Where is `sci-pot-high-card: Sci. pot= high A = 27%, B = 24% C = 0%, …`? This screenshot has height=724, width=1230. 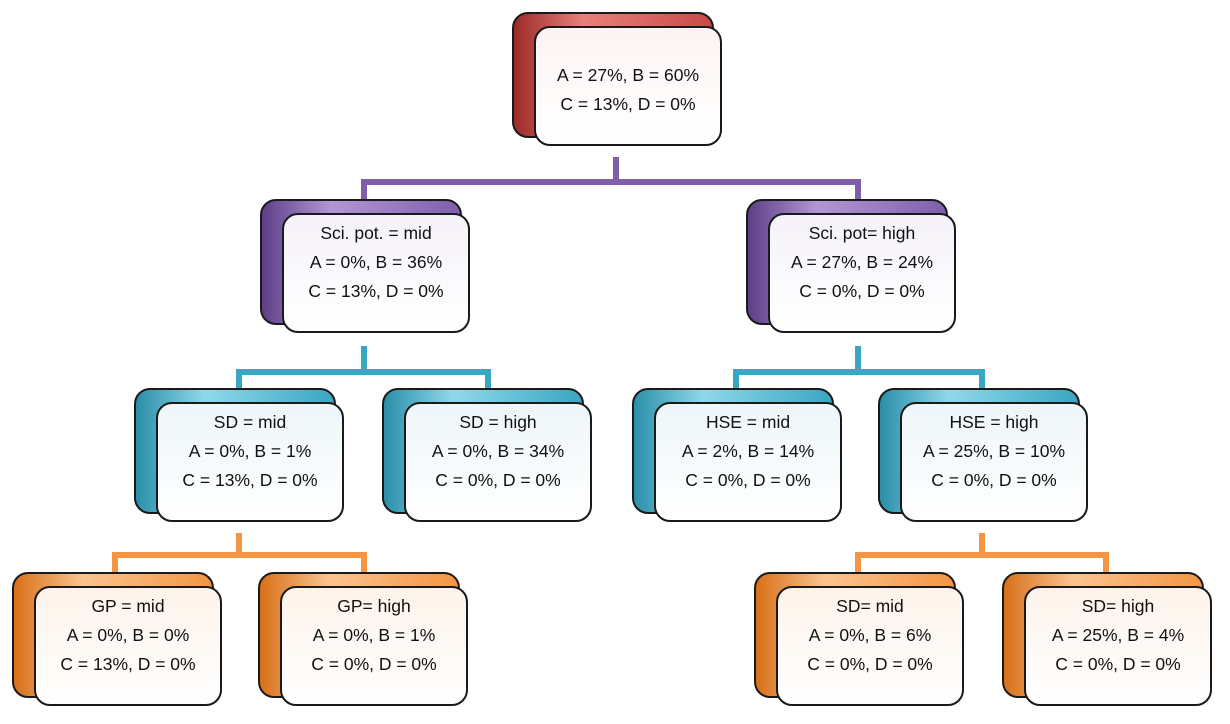
sci-pot-high-card: Sci. pot= high A = 27%, B = 24% C = 0%, … is located at coordinates (862, 273).